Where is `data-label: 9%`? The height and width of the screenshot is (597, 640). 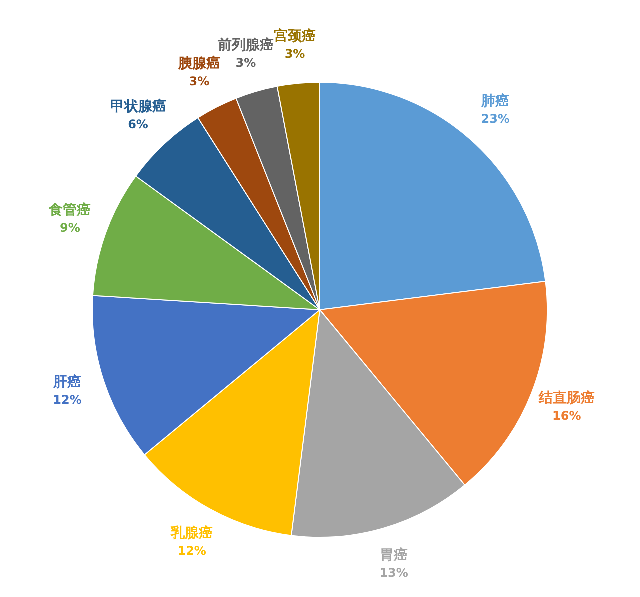
data-label: 9% is located at coordinates (70, 228).